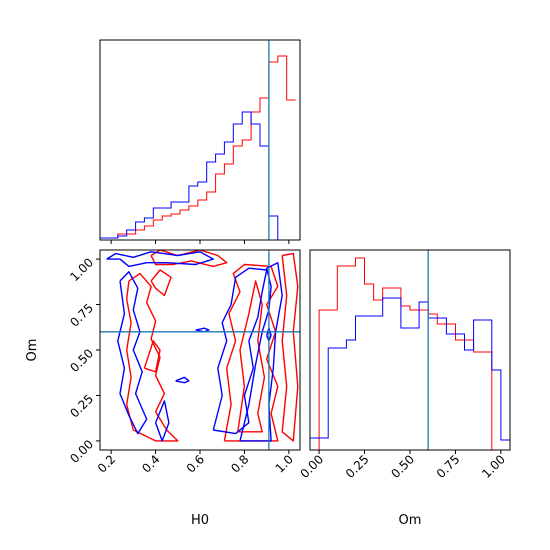 The height and width of the screenshot is (550, 550). I want to click on frame-histogram-om, so click(410, 350).